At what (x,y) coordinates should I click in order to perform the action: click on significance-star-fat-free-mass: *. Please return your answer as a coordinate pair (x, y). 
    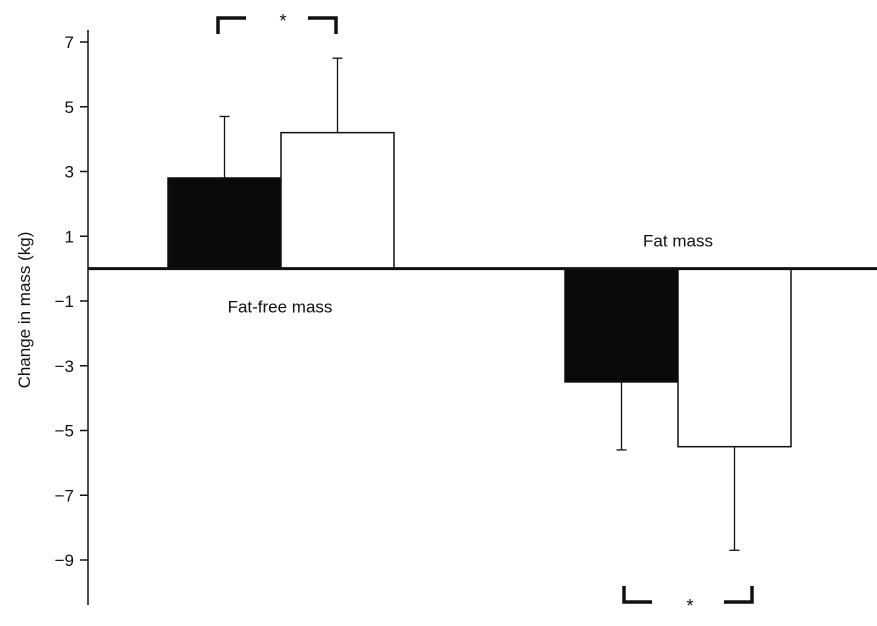
    Looking at the image, I should click on (282, 21).